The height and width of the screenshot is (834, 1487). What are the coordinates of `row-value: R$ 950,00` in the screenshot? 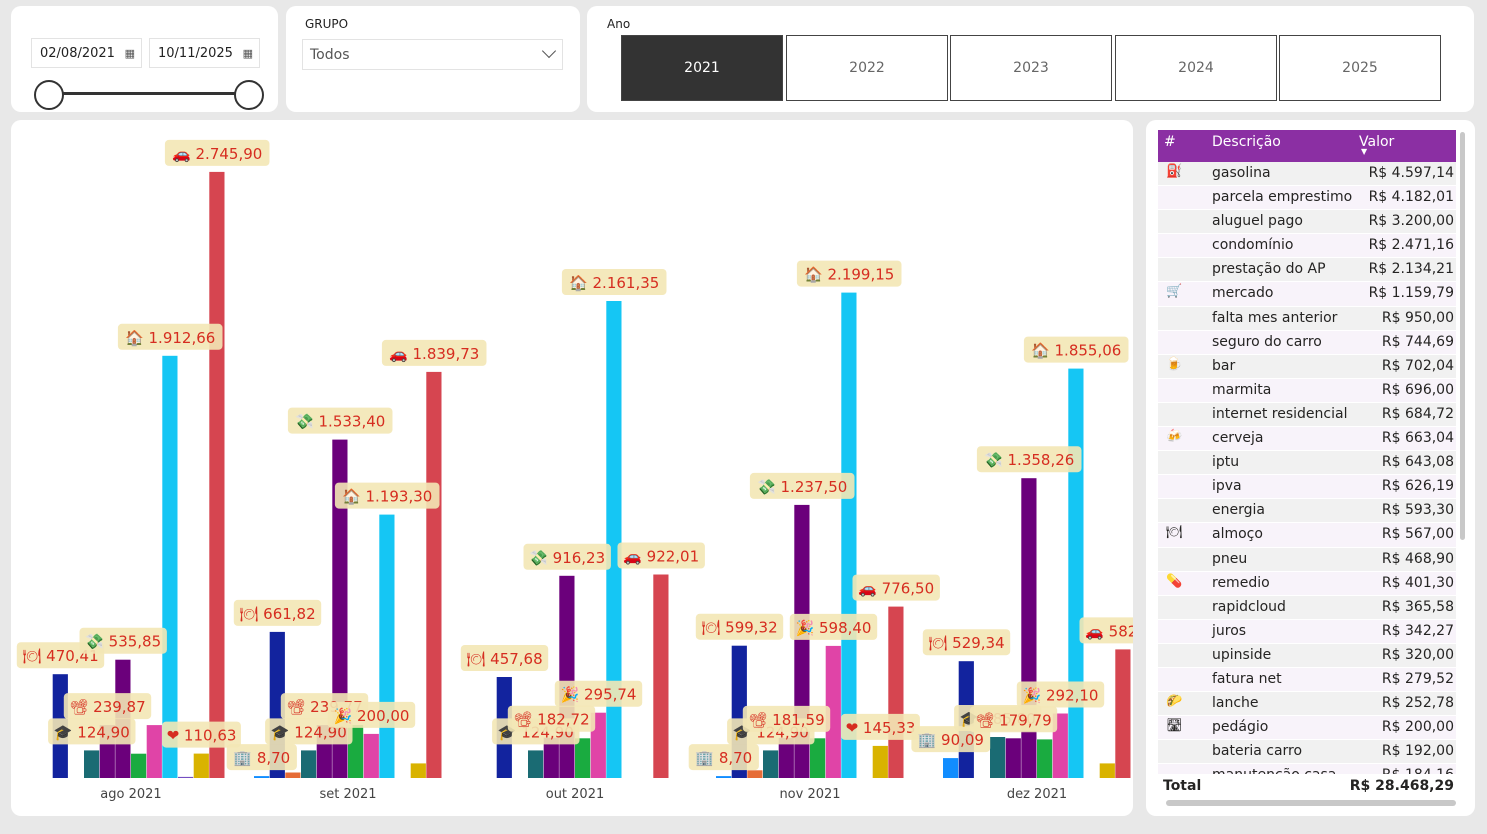 It's located at (1417, 317).